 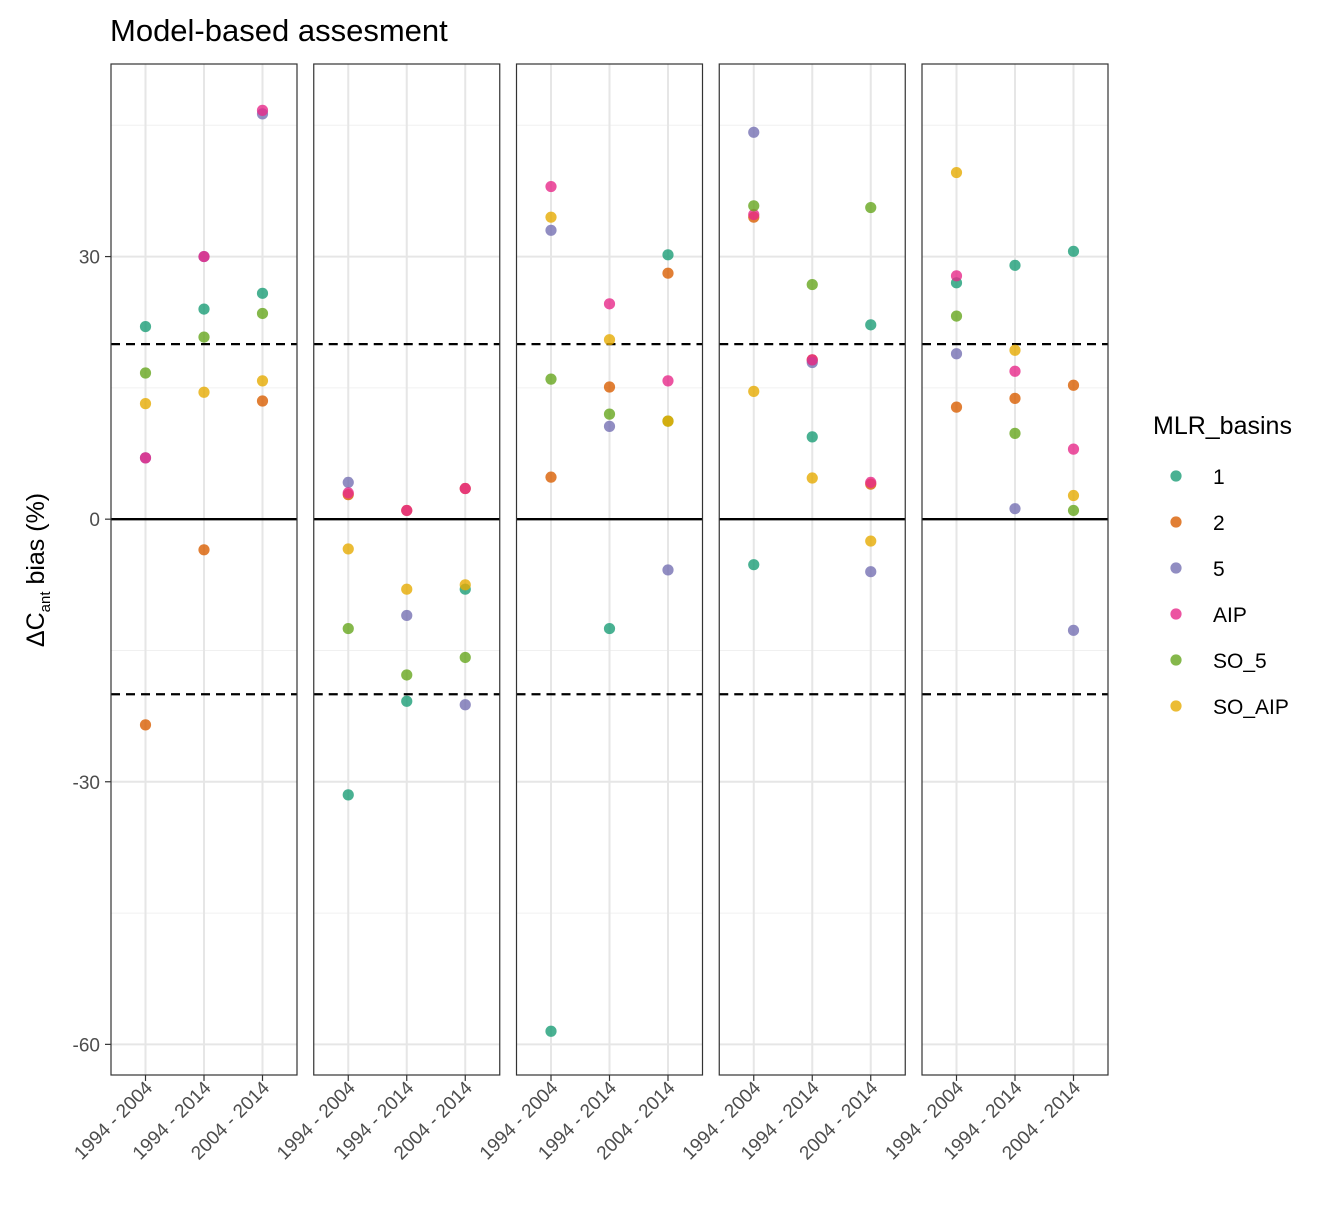 I want to click on legend-label: SO_AIP, so click(x=1251, y=707).